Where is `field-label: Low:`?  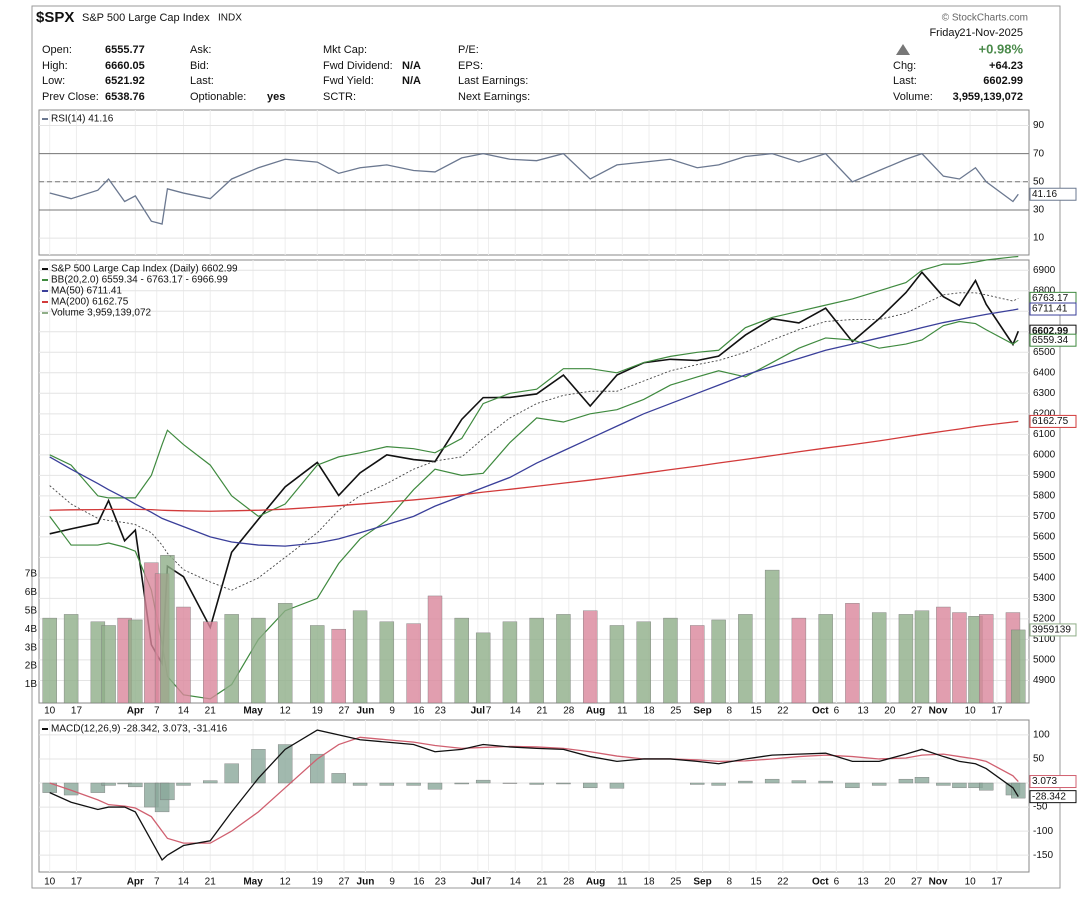
field-label: Low: is located at coordinates (53, 81).